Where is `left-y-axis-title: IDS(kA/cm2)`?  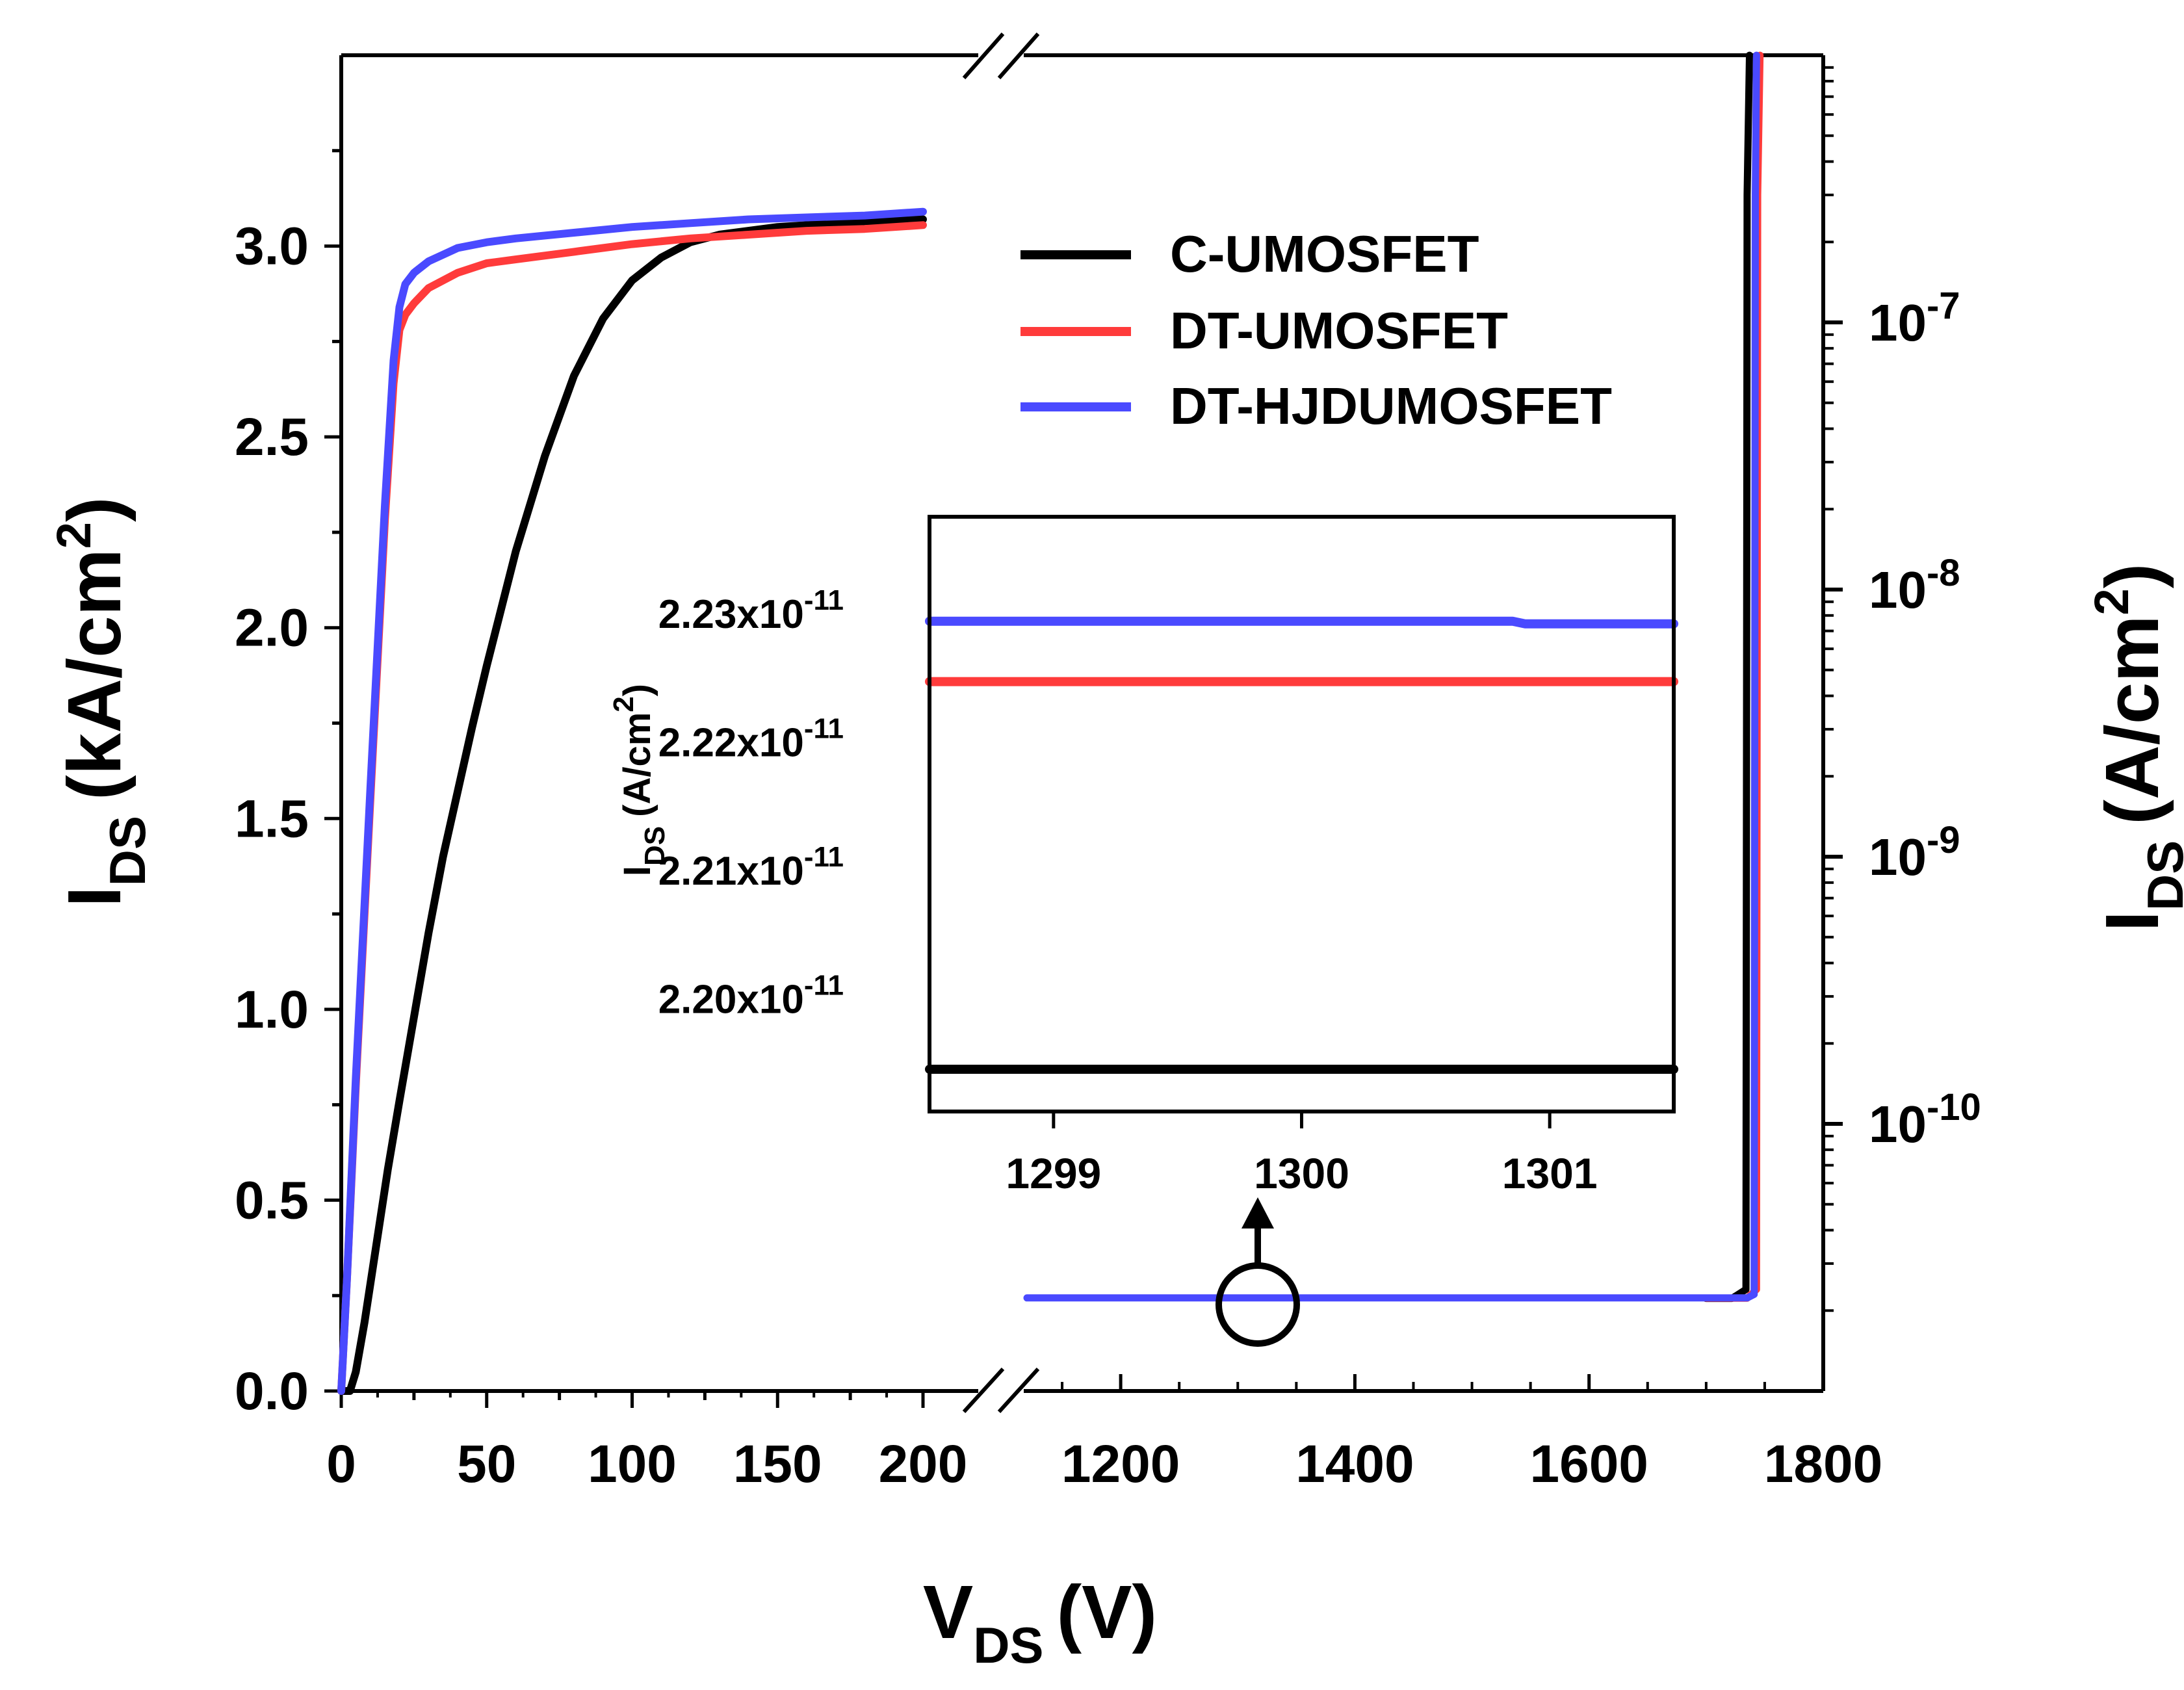 left-y-axis-title: IDS(kA/cm2) is located at coordinates (102, 702).